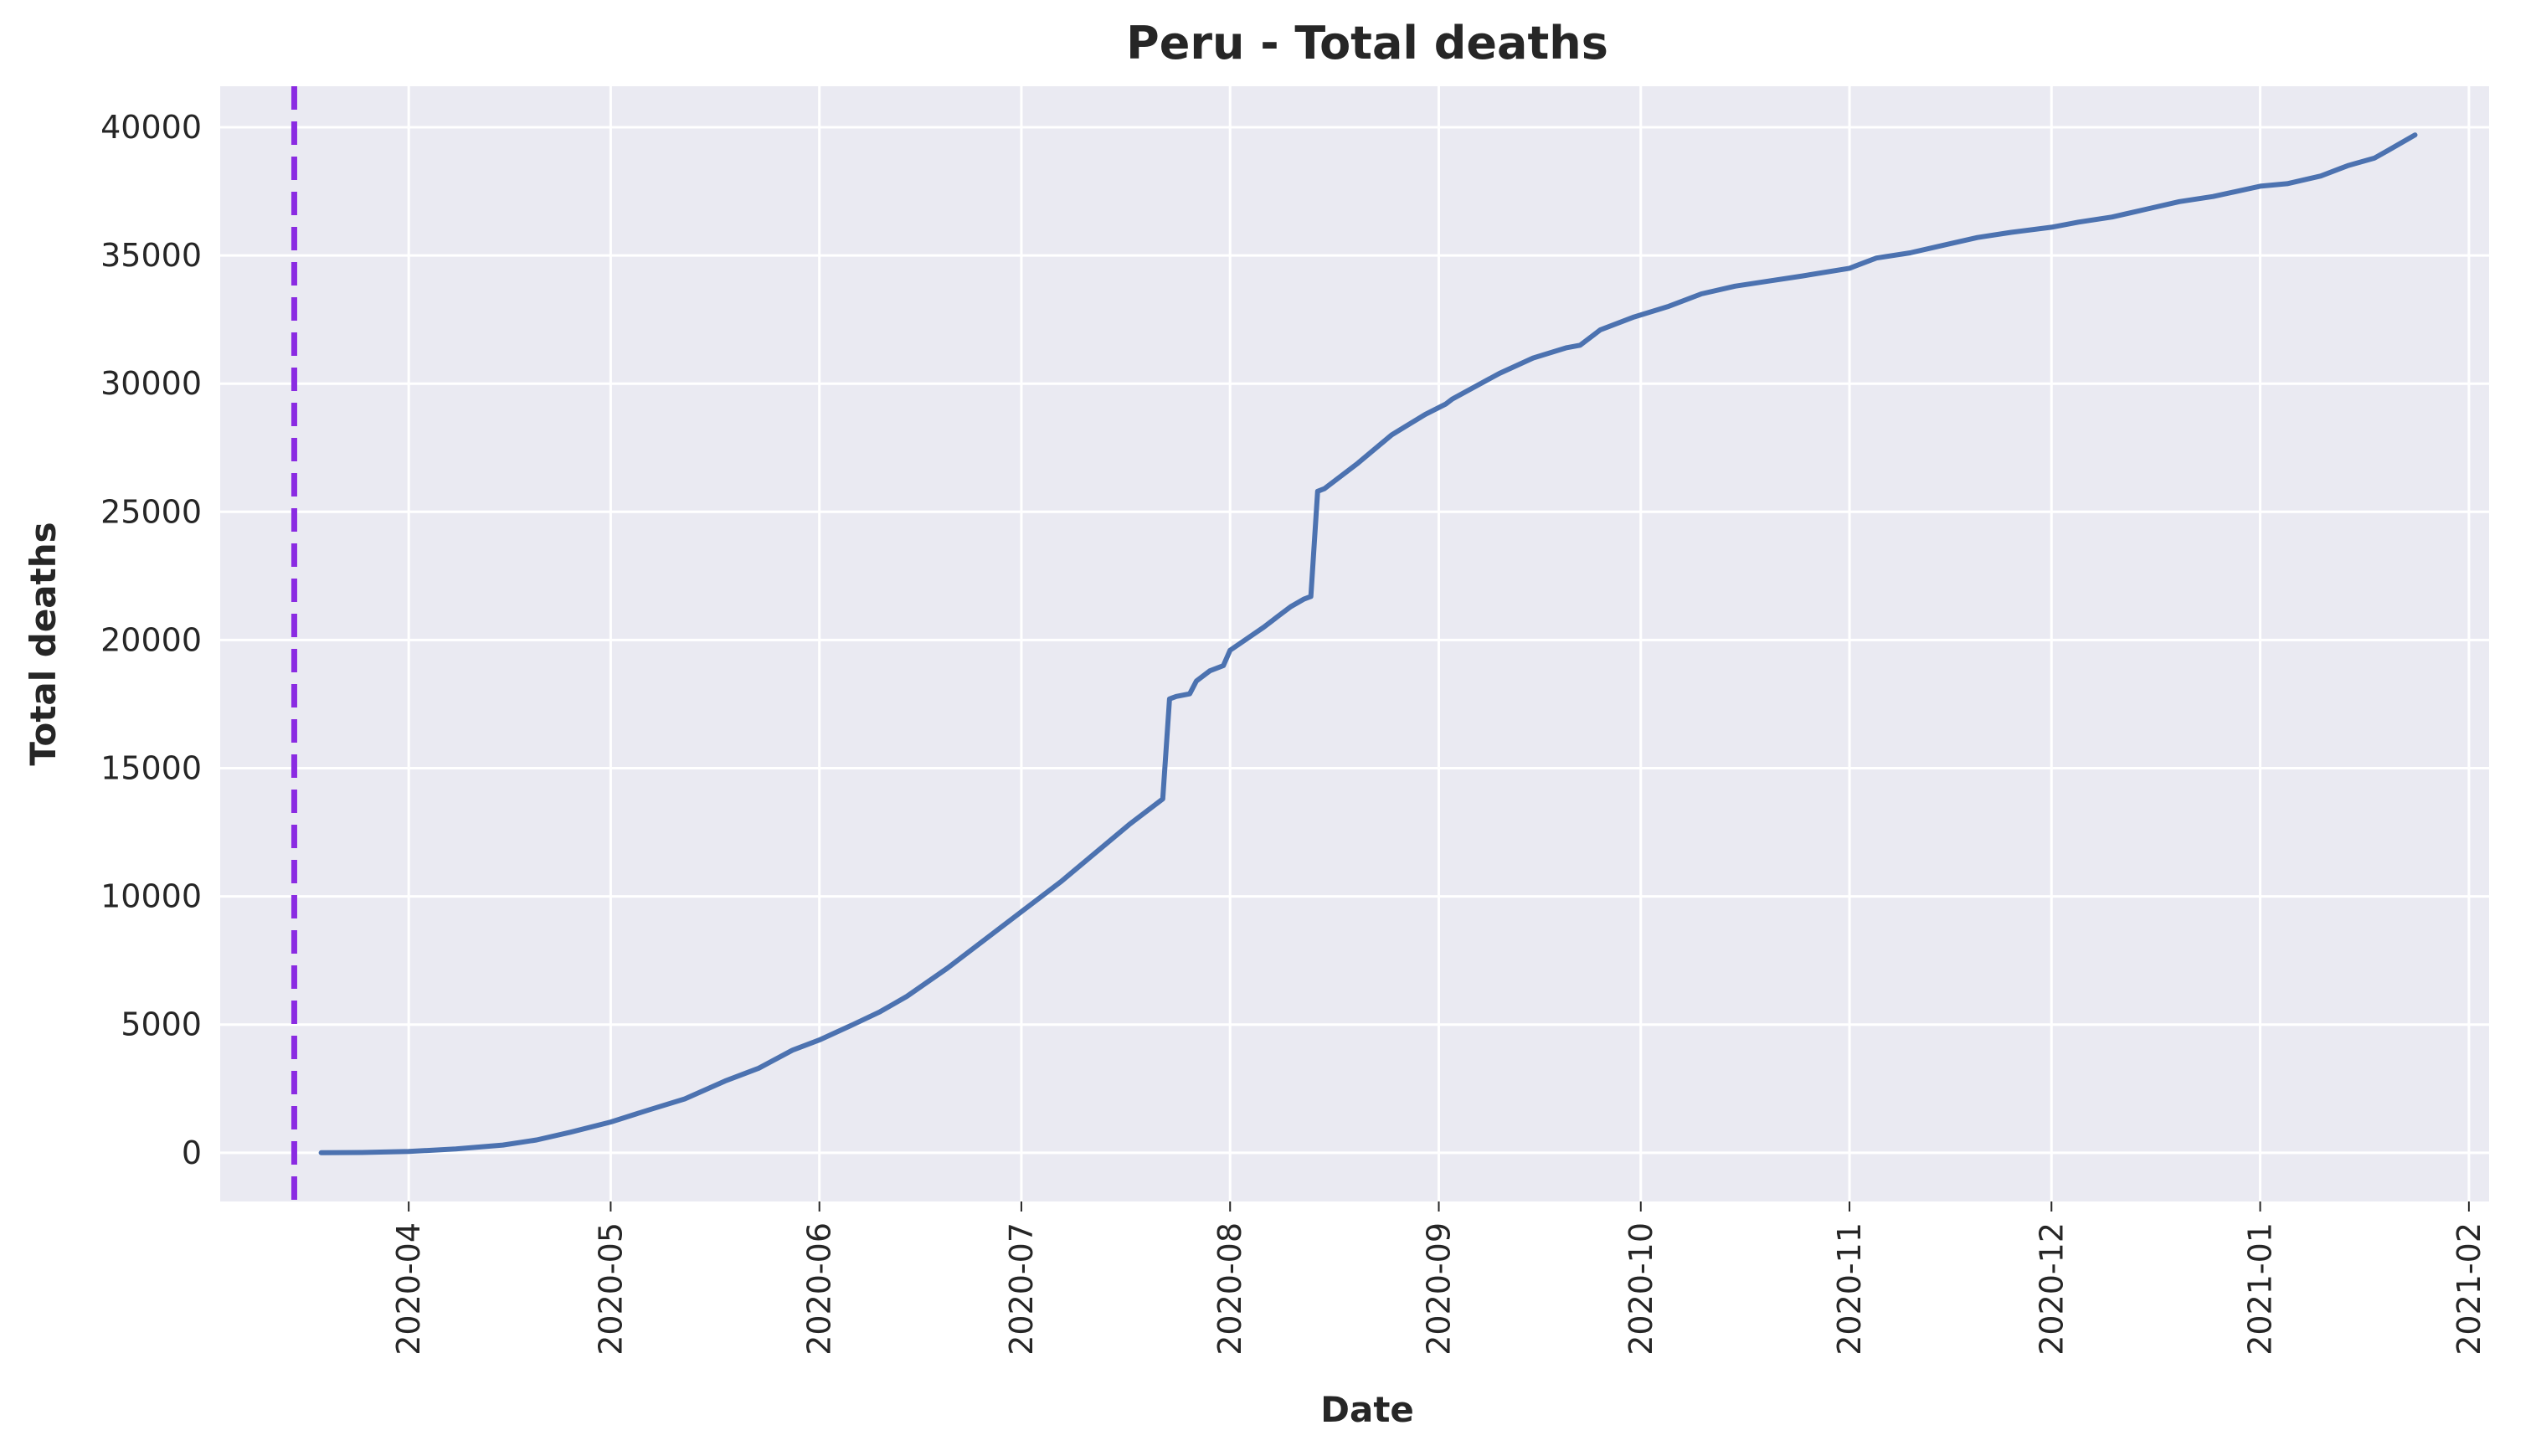 This screenshot has width=2541, height=1456. I want to click on y-tick-label: 40000, so click(151, 127).